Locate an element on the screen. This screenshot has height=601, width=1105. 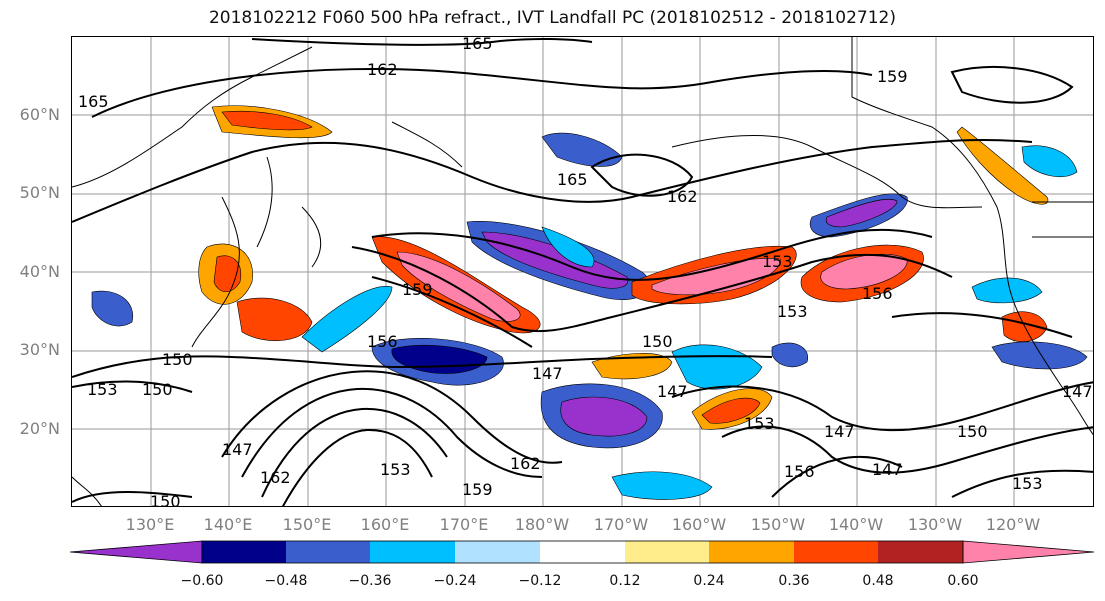
colorbar-tick-label: 0.36 is located at coordinates (794, 581).